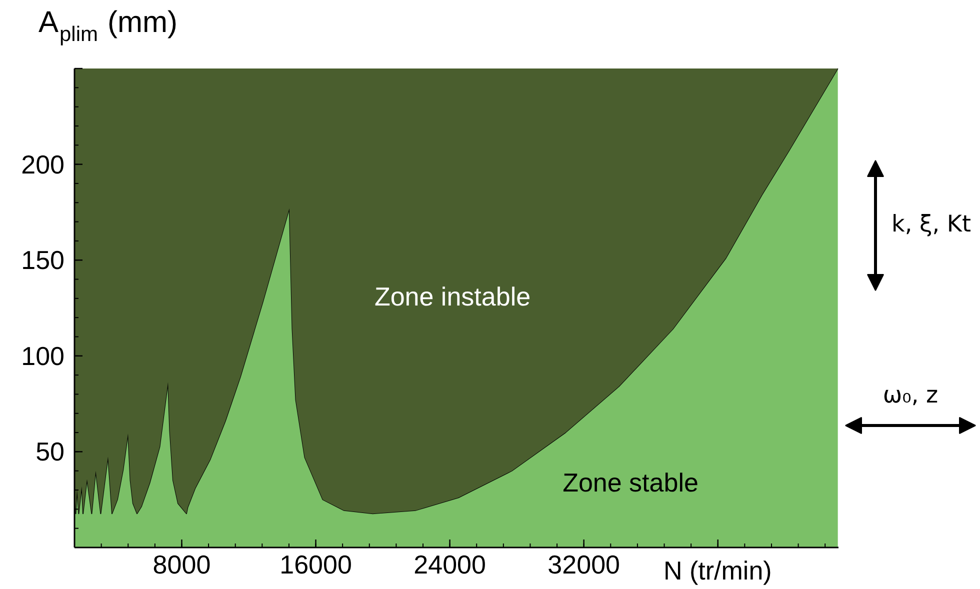 The height and width of the screenshot is (589, 980). What do you see at coordinates (584, 565) in the screenshot?
I see `x-tick-label: 32000` at bounding box center [584, 565].